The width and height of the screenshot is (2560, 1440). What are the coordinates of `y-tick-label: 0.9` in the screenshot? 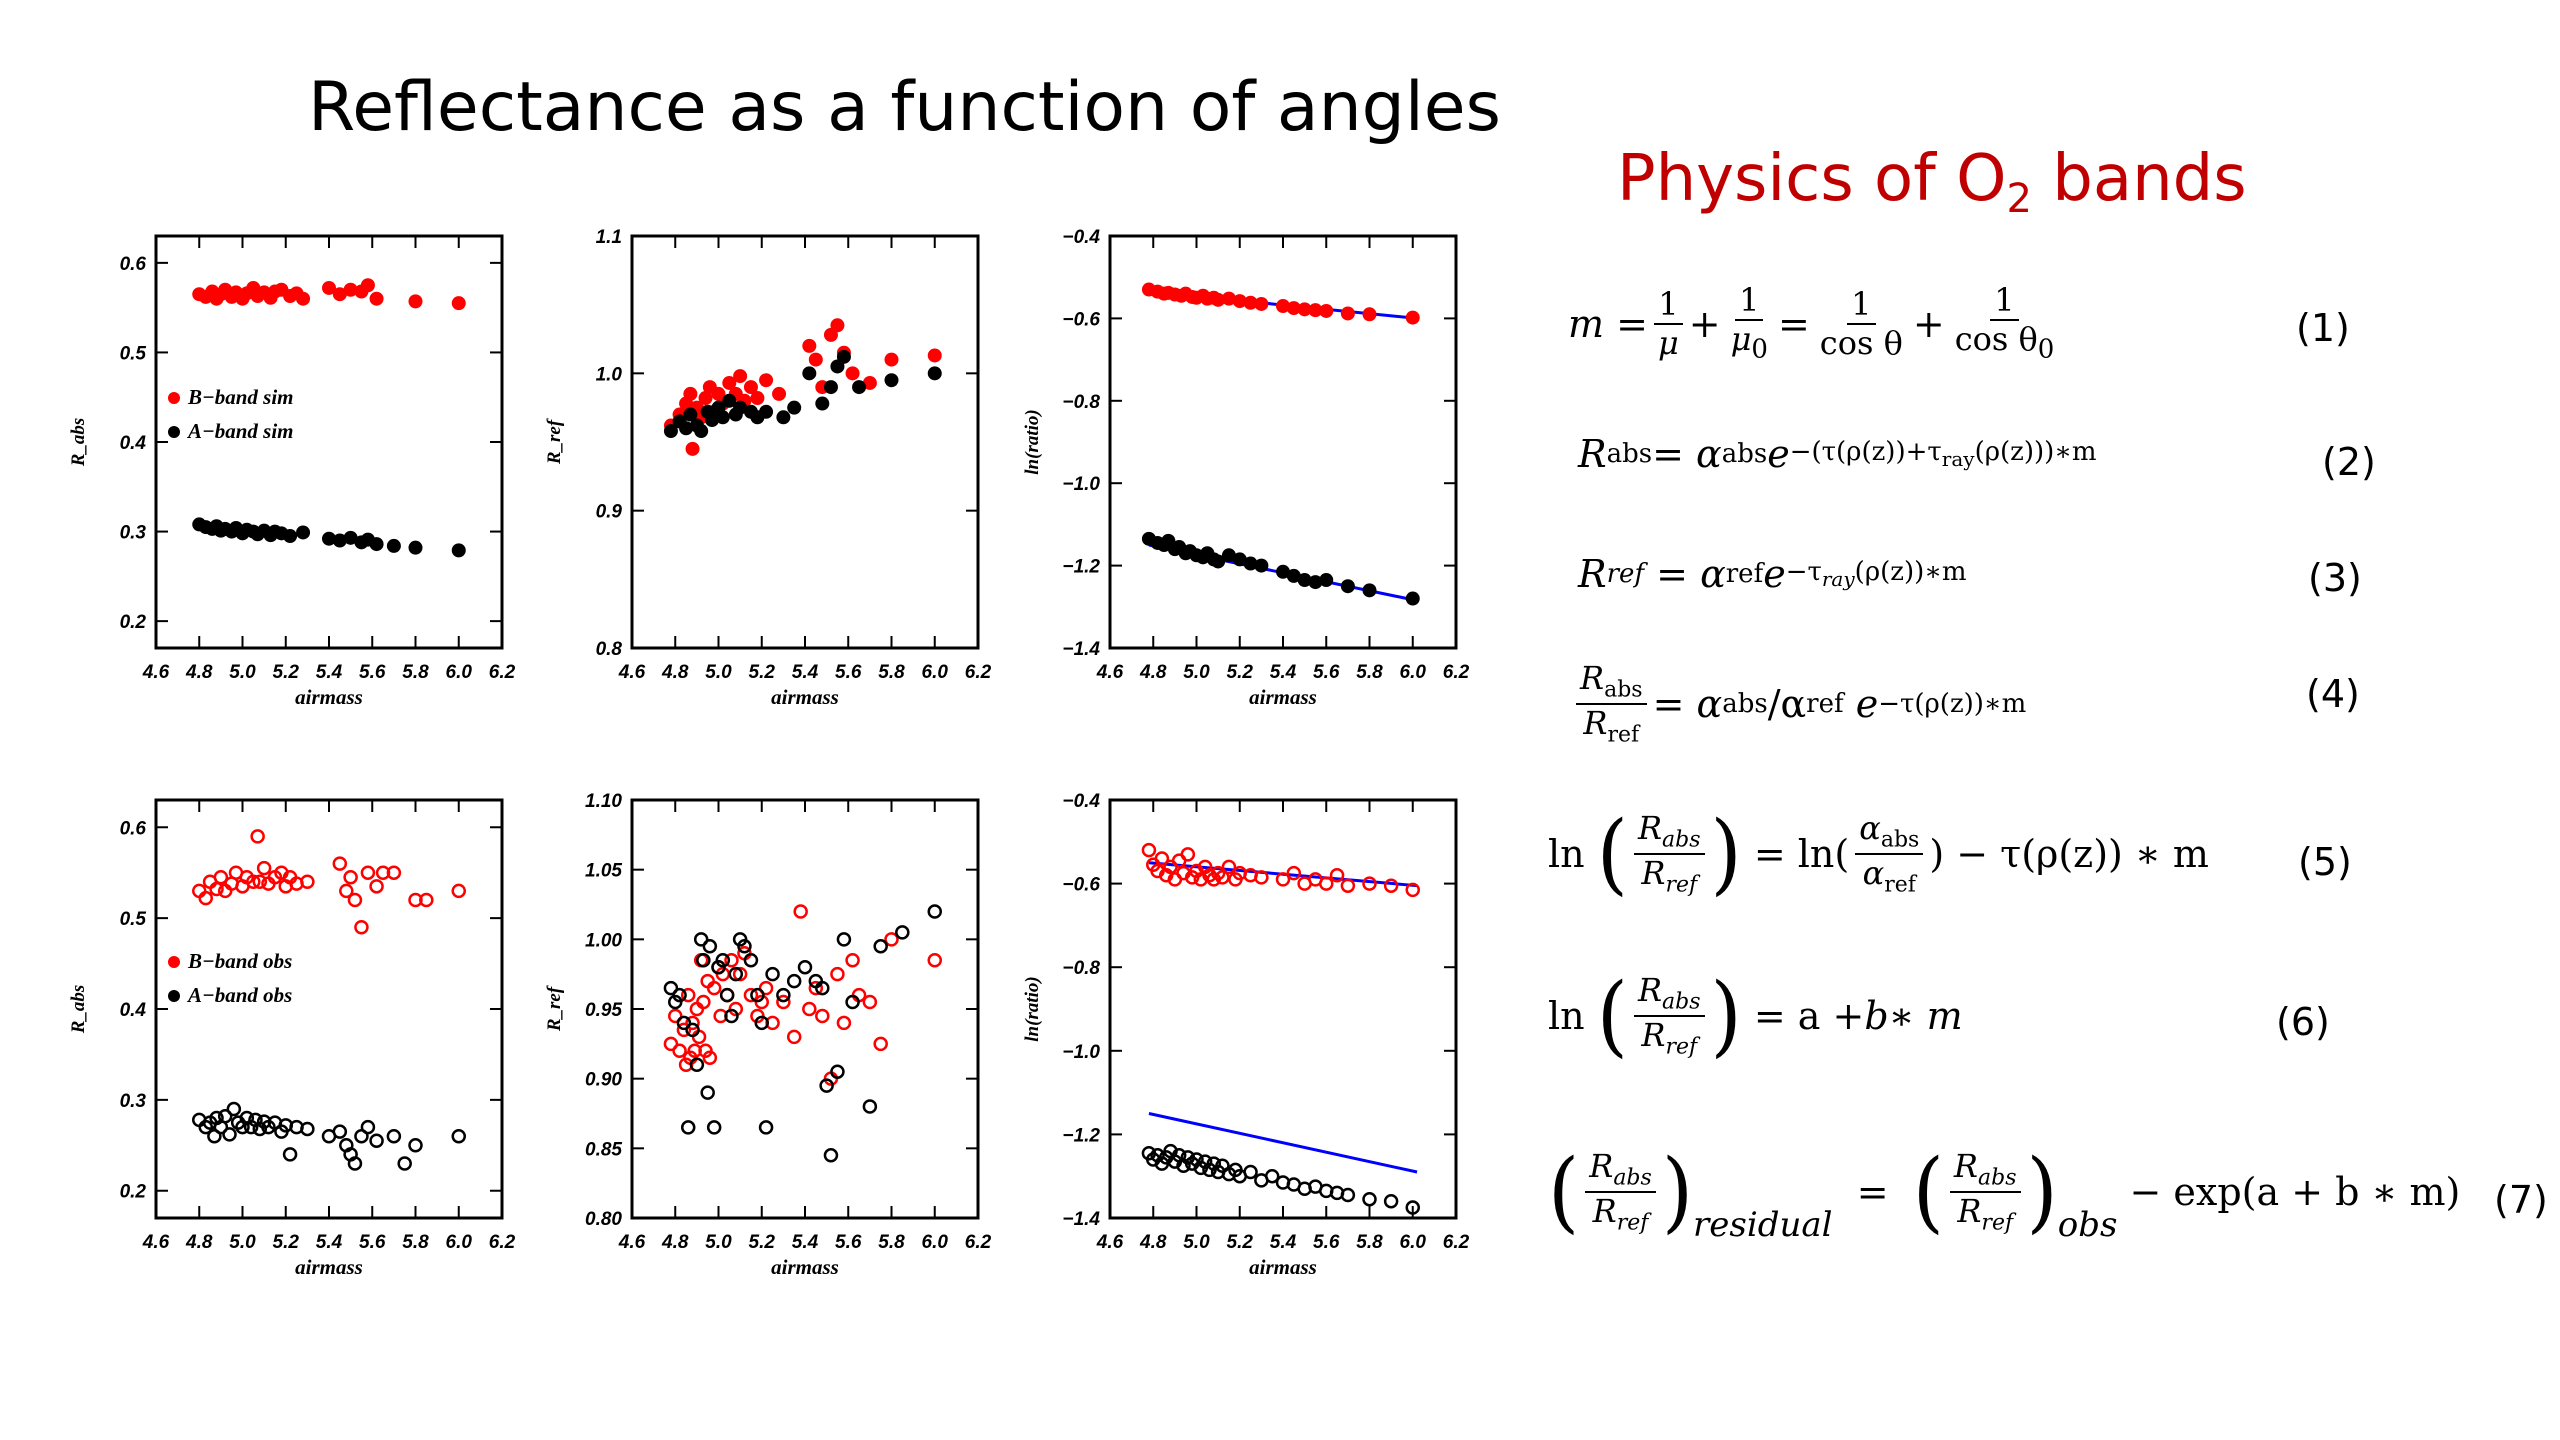 It's located at (609, 512).